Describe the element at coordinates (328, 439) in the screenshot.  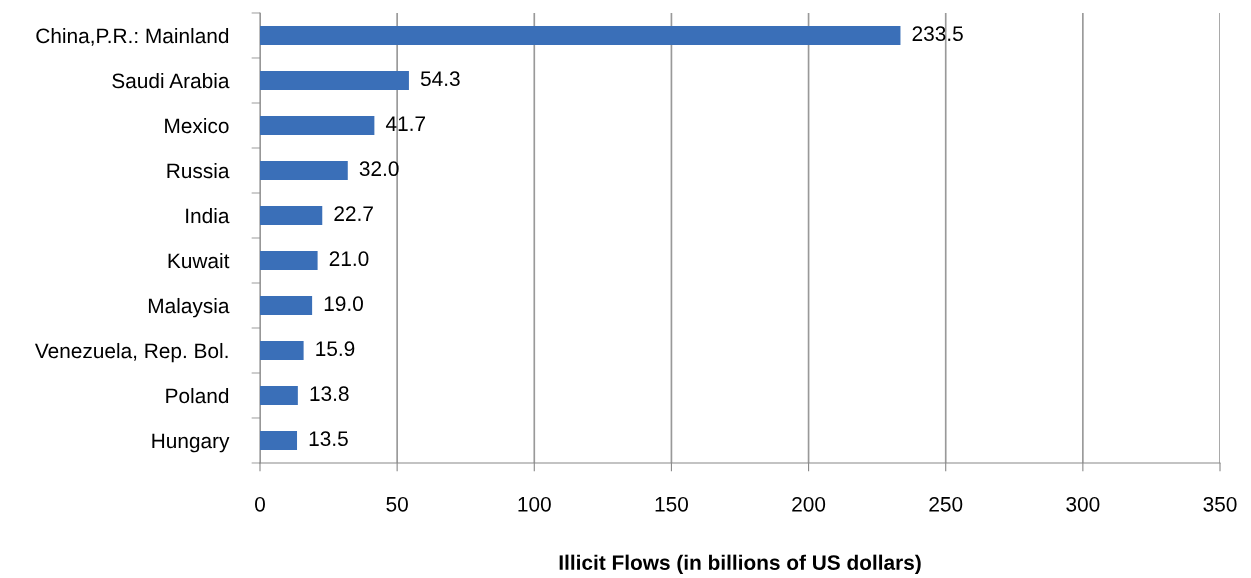
I see `data-label: 13.5` at that location.